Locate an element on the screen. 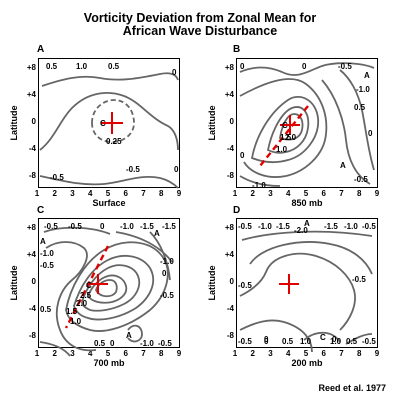  panel-b-ytick: -4 is located at coordinates (230, 148).